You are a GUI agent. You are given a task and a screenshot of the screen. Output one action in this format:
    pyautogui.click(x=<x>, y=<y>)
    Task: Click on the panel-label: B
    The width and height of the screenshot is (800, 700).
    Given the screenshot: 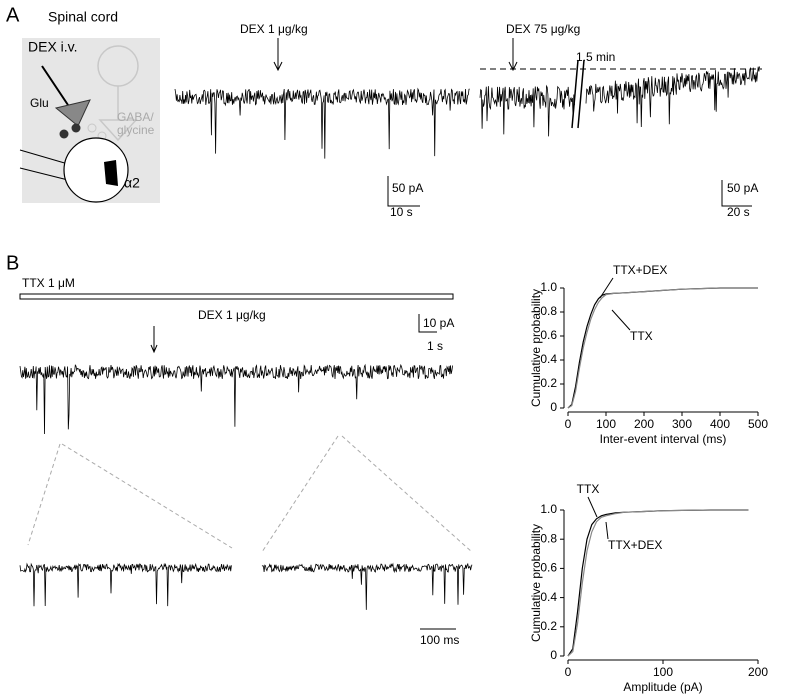 What is the action you would take?
    pyautogui.click(x=12, y=263)
    